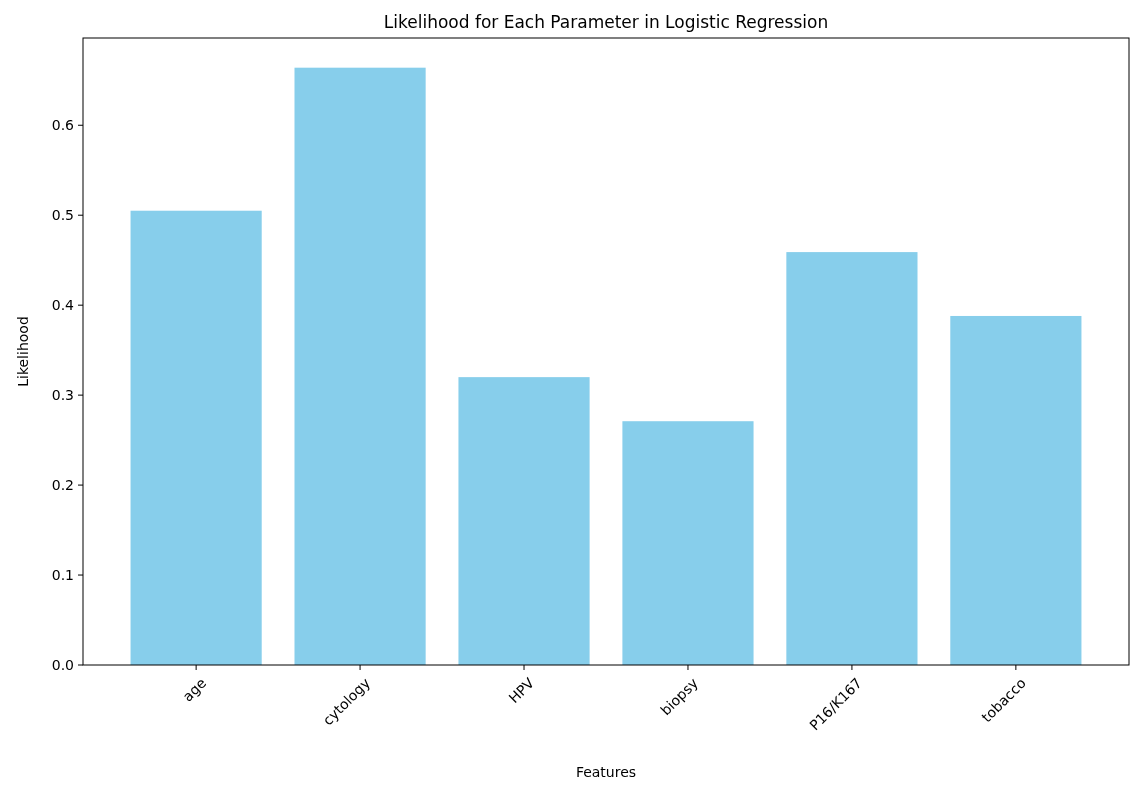  Describe the element at coordinates (62, 215) in the screenshot. I see `y-tick-label: 0.5` at that location.